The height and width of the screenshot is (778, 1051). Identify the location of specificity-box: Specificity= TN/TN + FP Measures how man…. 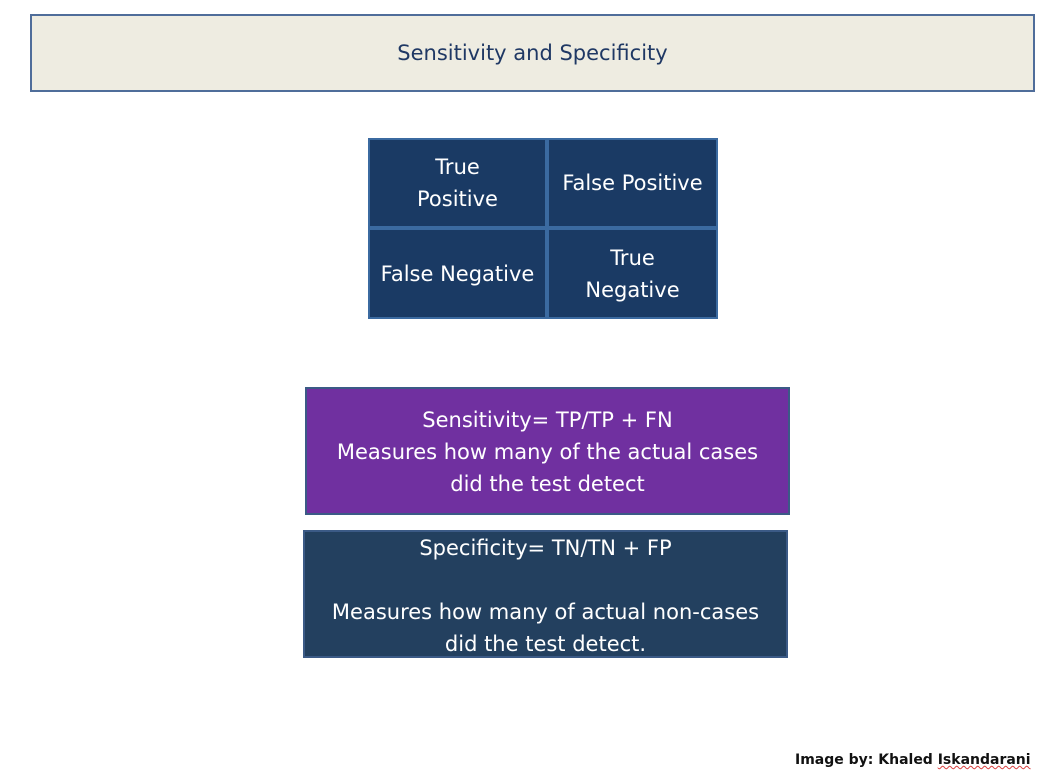
(545, 594).